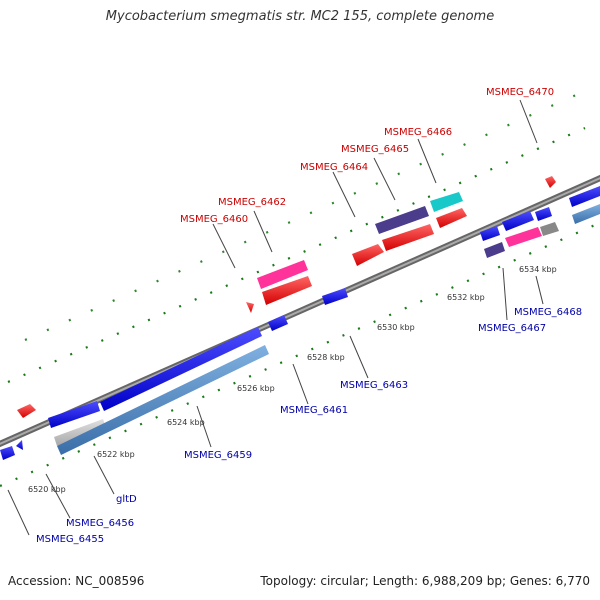 This screenshot has width=600, height=600. Describe the element at coordinates (408, 237) in the screenshot. I see `gene-msmeg-6465-red` at that location.